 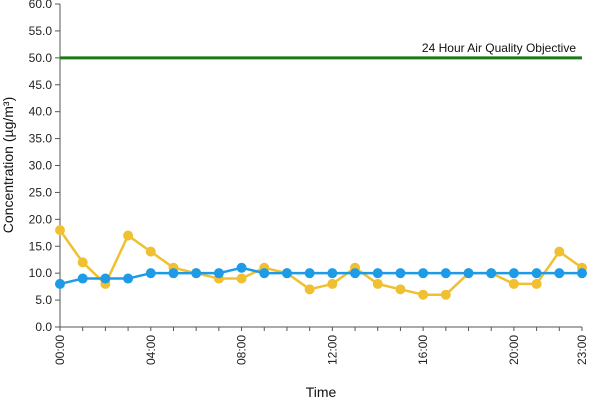 I want to click on y-tick-label: 45.0, so click(x=41, y=85).